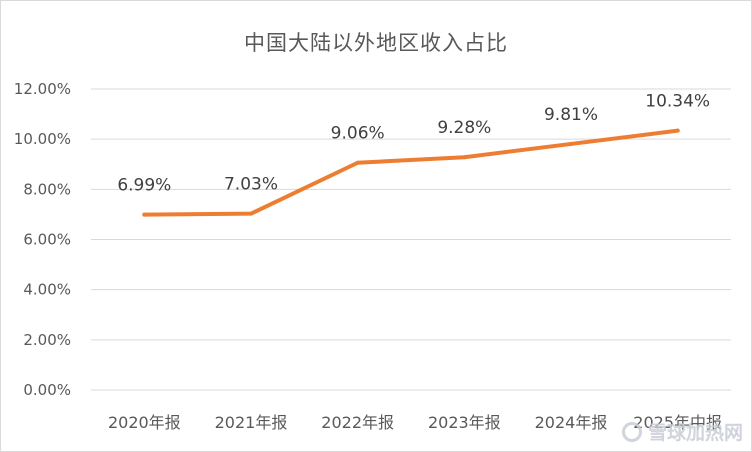 The image size is (752, 452). What do you see at coordinates (464, 128) in the screenshot?
I see `data-label: 9.28%` at bounding box center [464, 128].